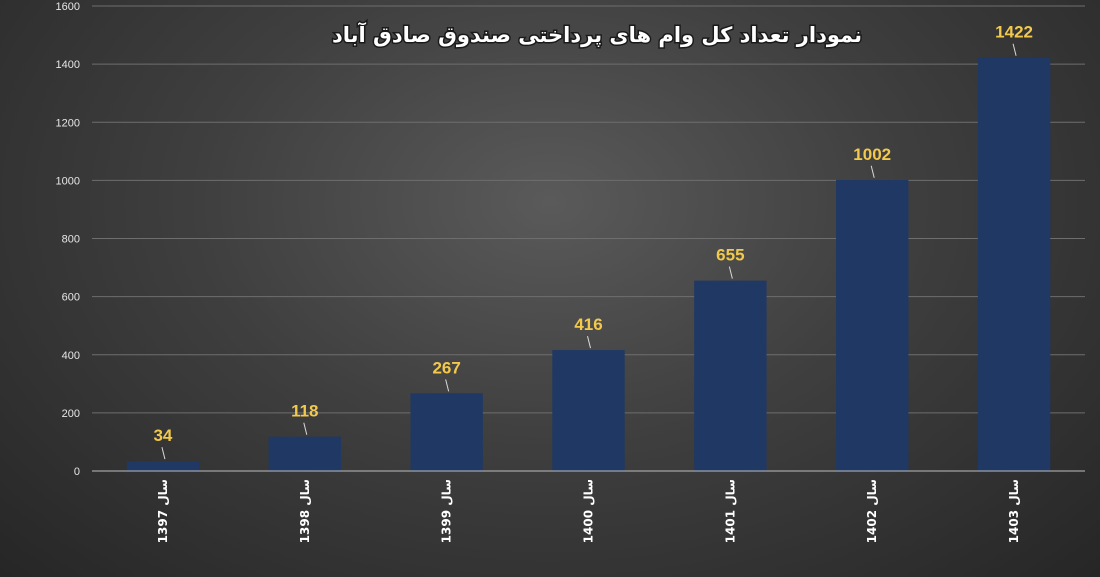  I want to click on y-tick-label: 0, so click(77, 472).